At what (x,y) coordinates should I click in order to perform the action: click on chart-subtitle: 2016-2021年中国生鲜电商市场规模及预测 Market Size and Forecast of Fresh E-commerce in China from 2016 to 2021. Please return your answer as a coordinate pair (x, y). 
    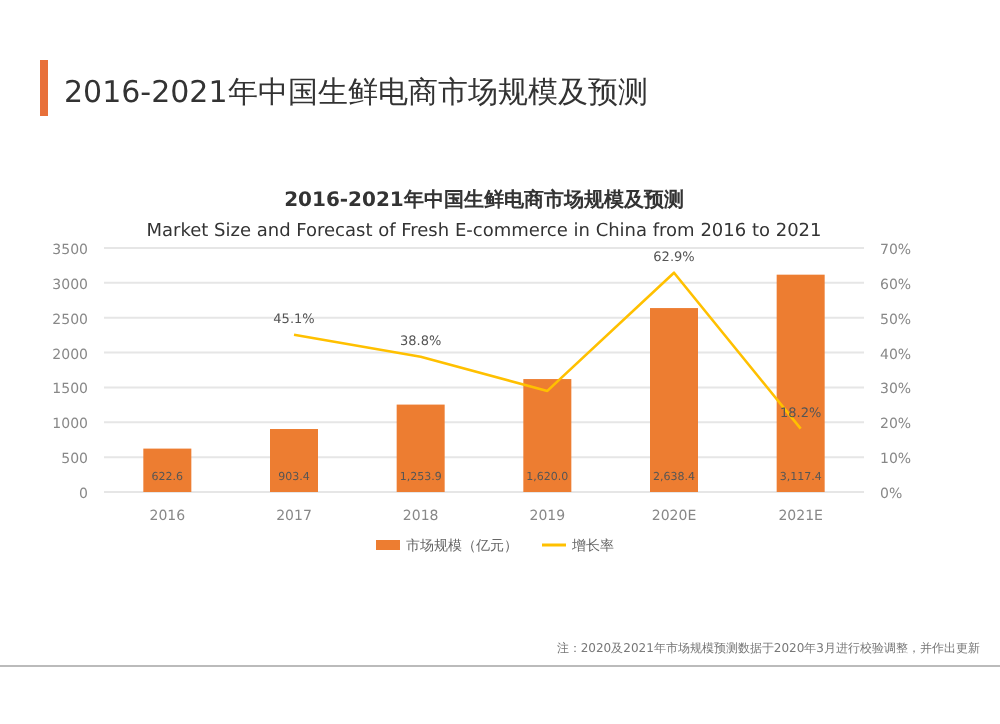
    Looking at the image, I should click on (484, 215).